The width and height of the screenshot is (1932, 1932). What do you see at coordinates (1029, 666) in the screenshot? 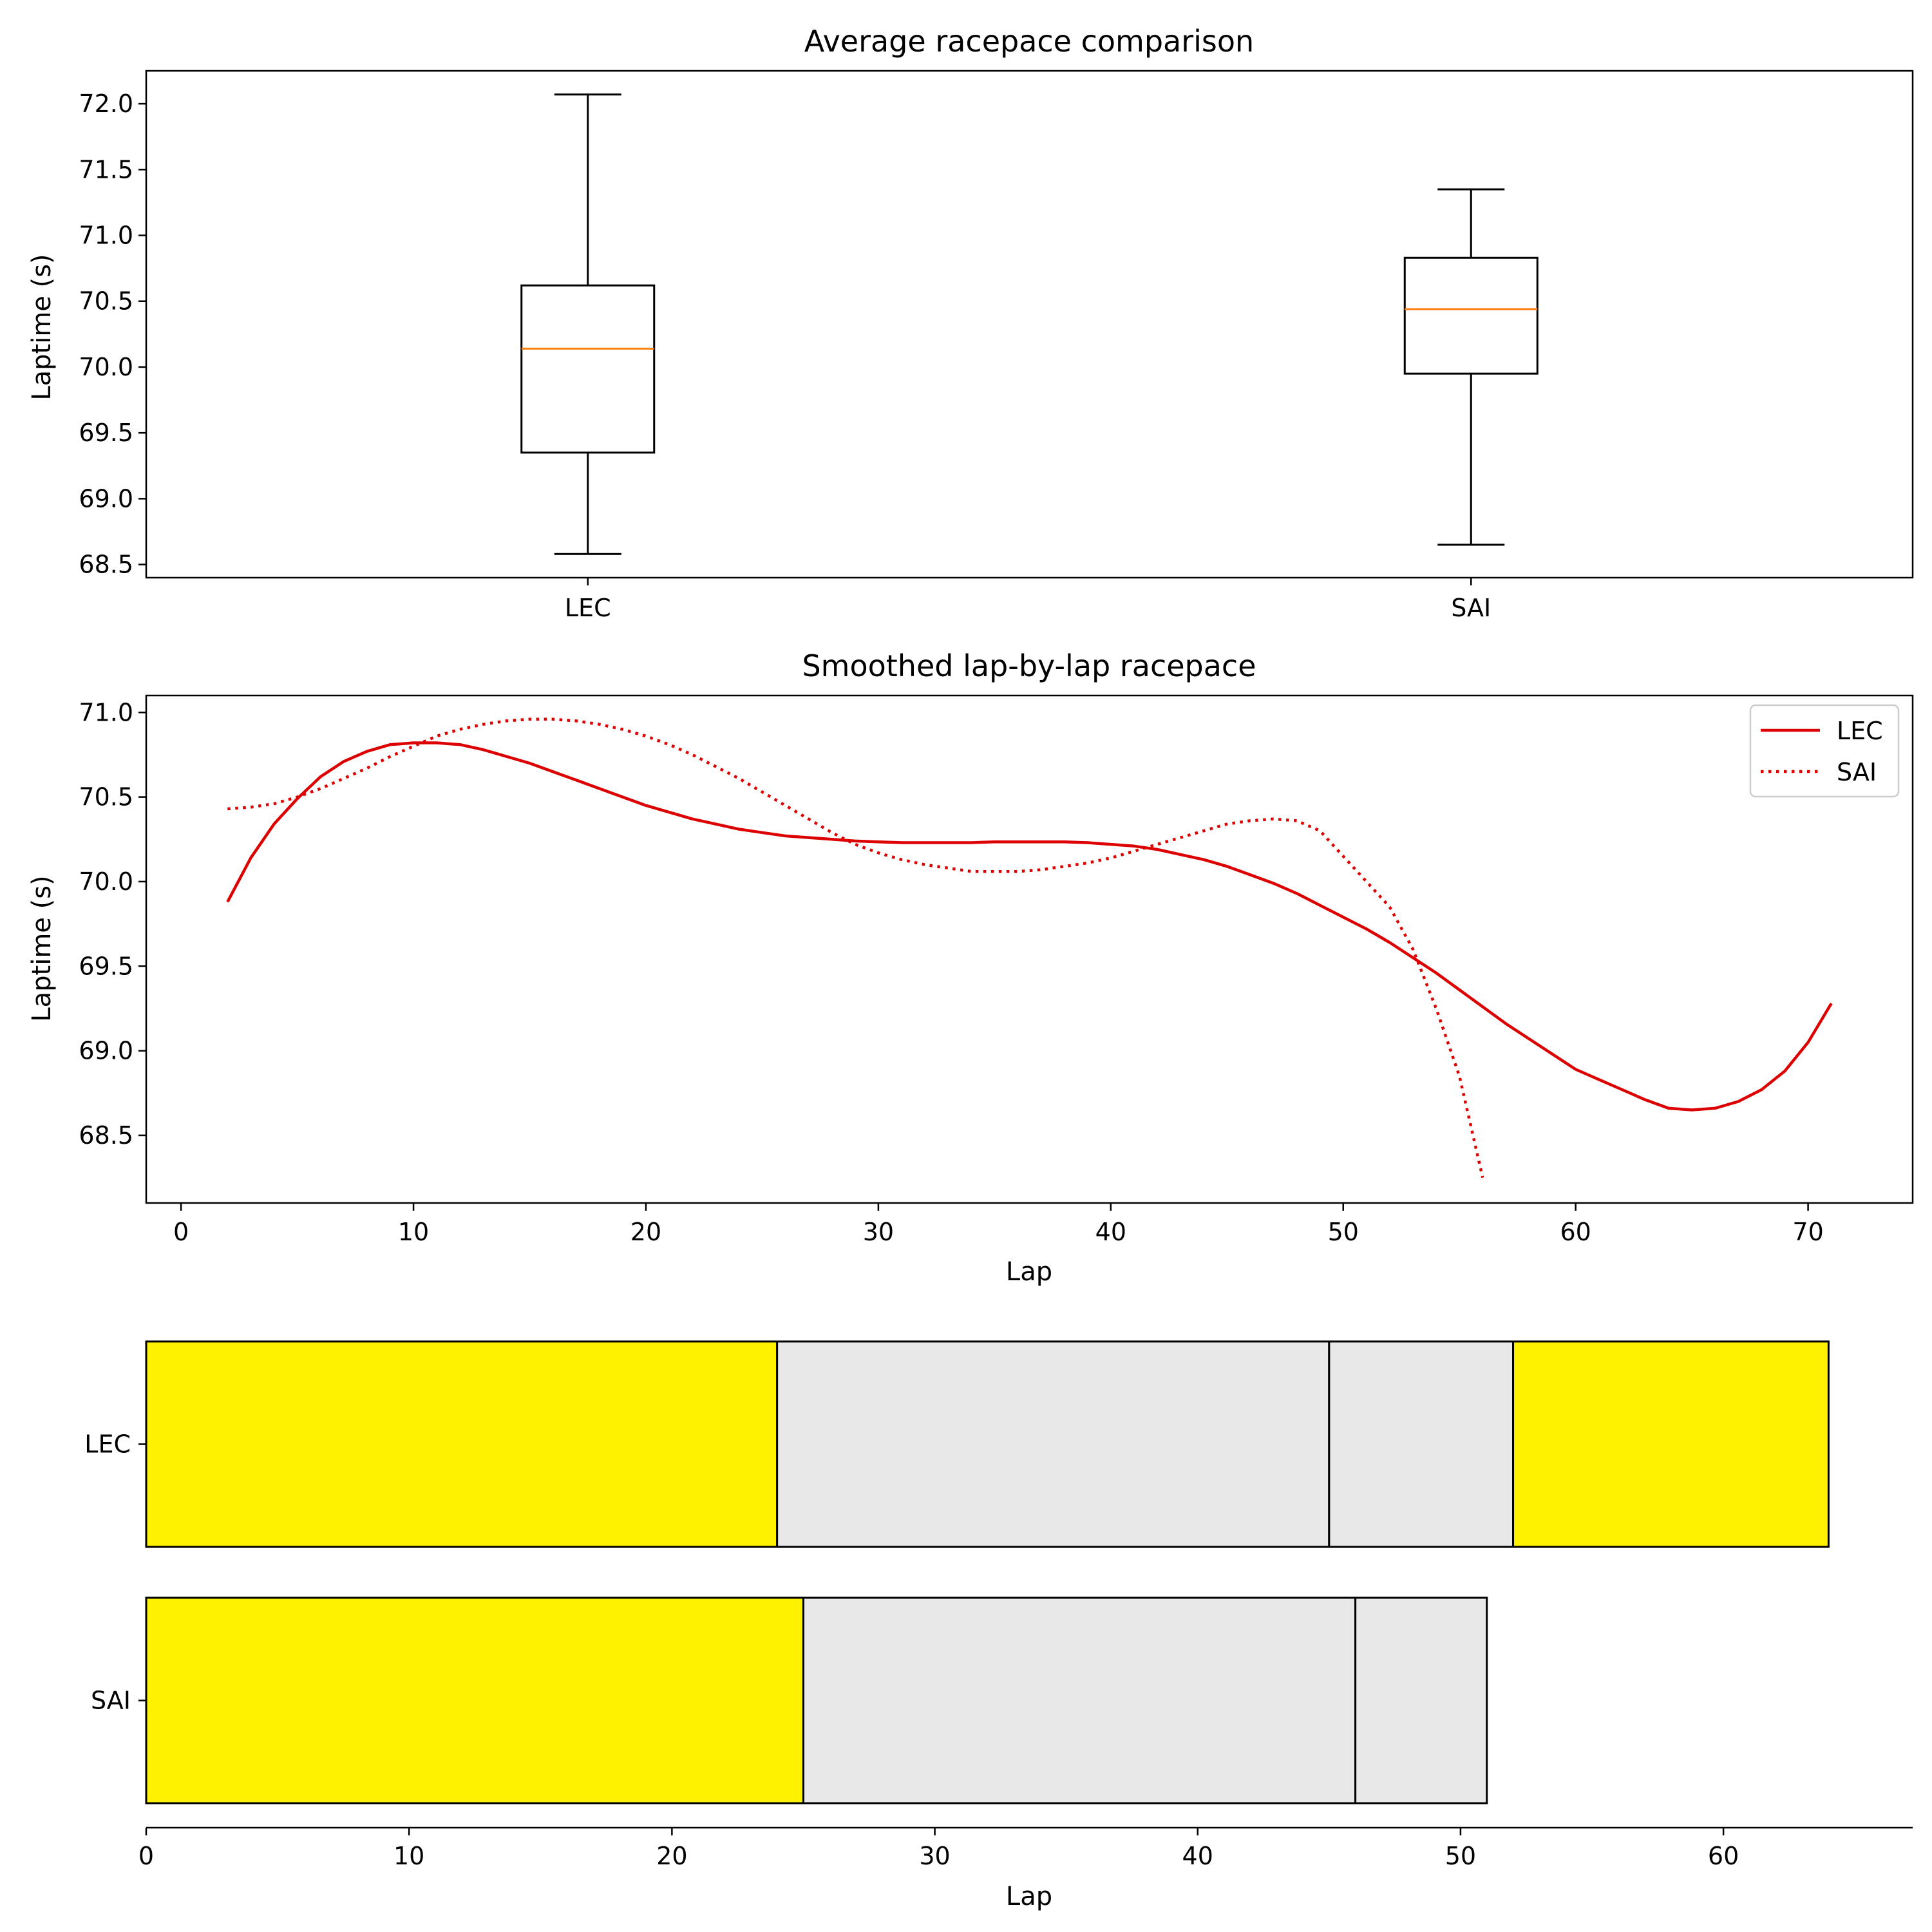
I see `line-title: Smoothed lap-by-lap racepace` at bounding box center [1029, 666].